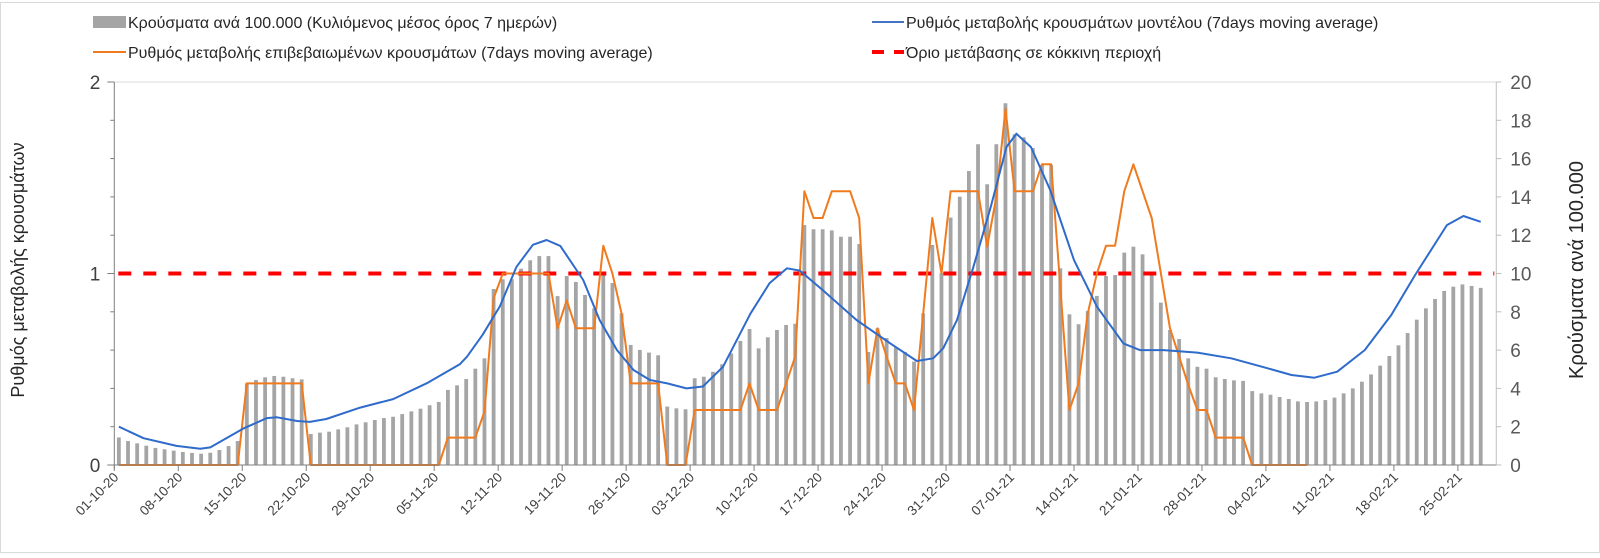  I want to click on right-tick-label: 20, so click(1520, 83).